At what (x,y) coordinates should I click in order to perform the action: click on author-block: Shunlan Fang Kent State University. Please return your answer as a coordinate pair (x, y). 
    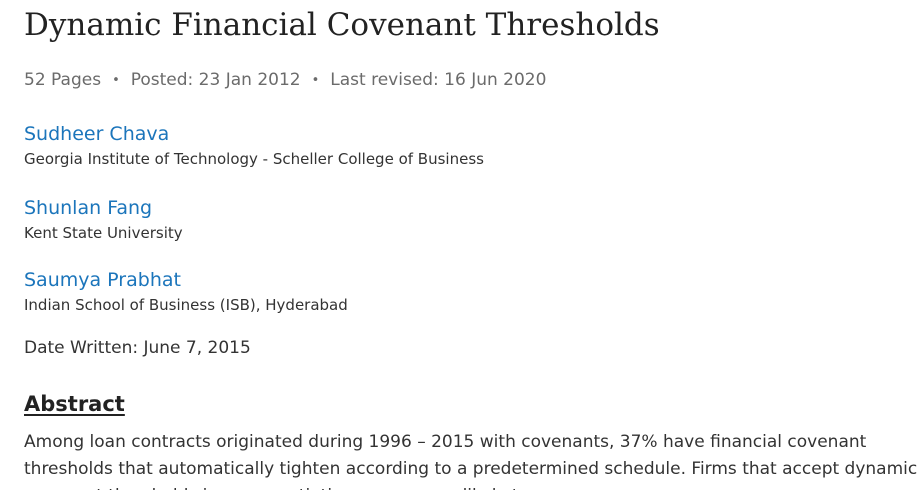
    Looking at the image, I should click on (103, 219).